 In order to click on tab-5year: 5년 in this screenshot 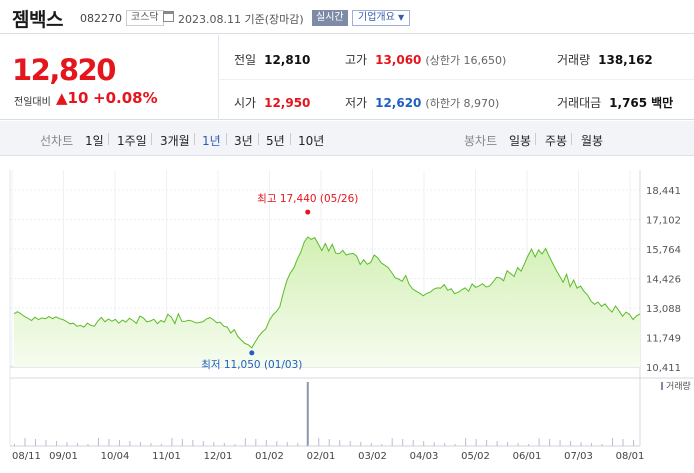, I will do `click(275, 141)`.